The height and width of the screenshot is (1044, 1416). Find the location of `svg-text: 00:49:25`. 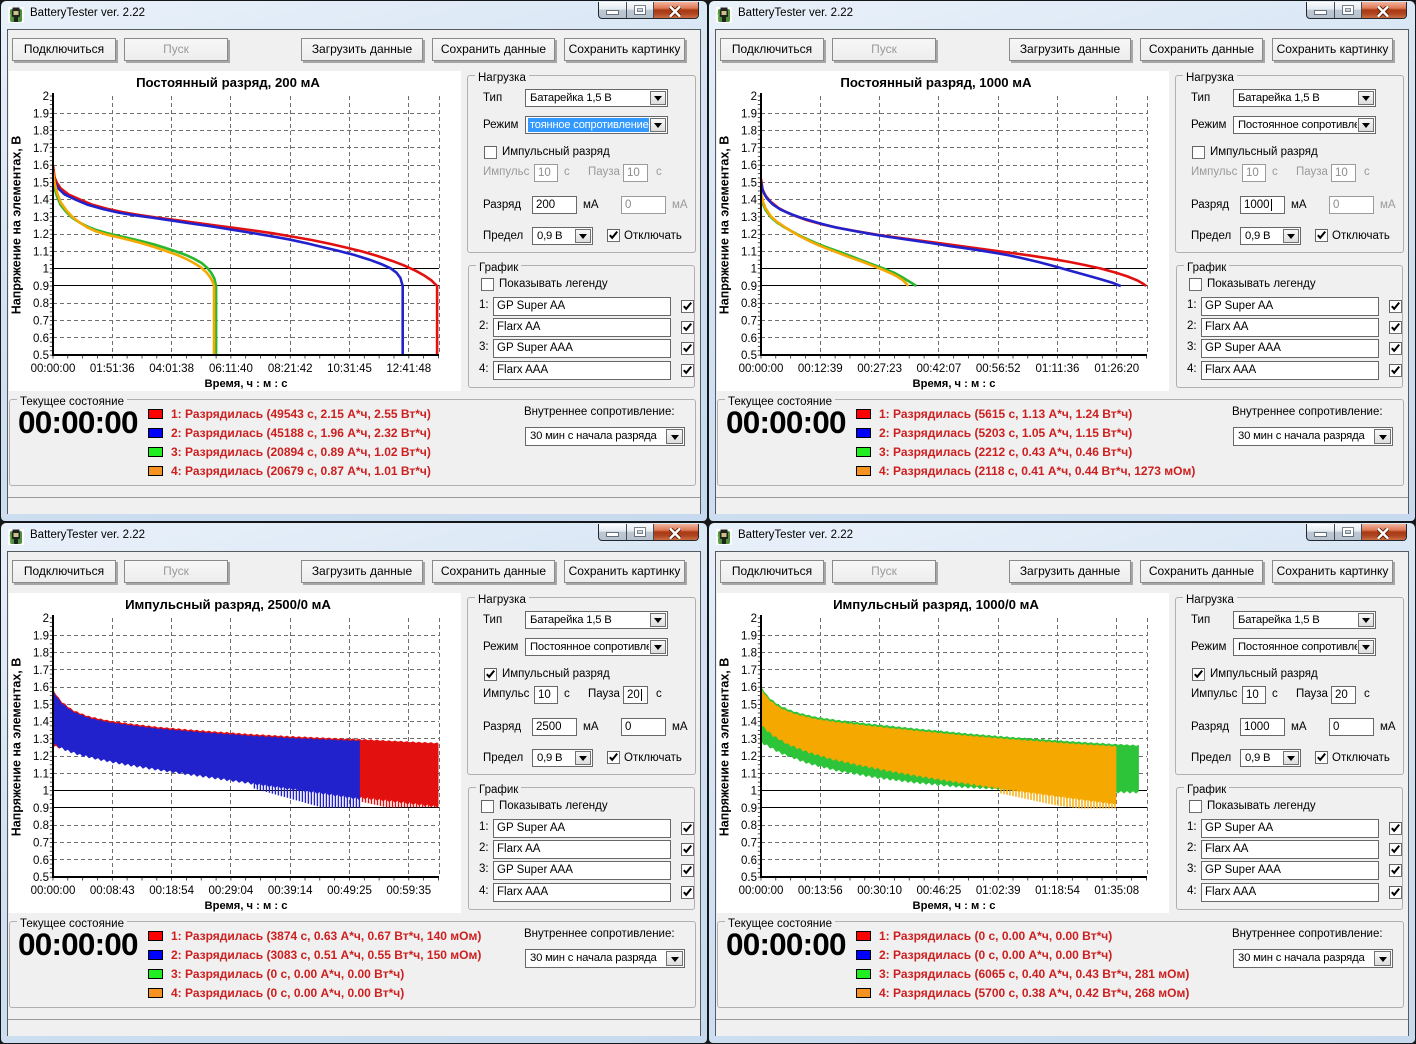

svg-text: 00:49:25 is located at coordinates (349, 891).